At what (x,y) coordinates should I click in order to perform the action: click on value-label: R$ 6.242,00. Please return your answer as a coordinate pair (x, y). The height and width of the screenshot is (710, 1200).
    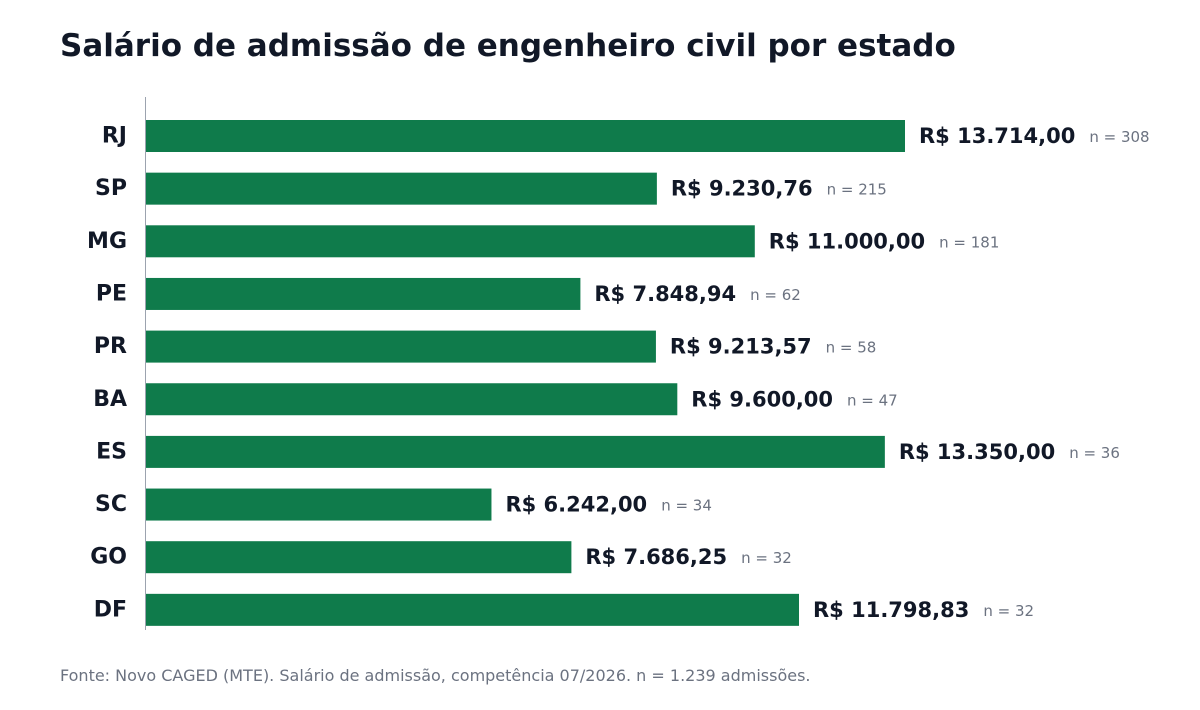
    Looking at the image, I should click on (576, 505).